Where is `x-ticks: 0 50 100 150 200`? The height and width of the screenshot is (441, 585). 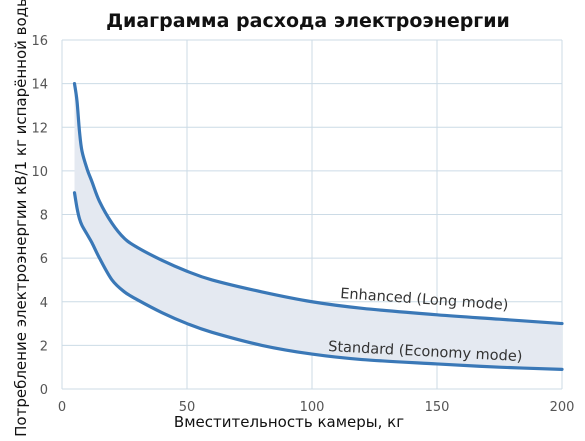
x-ticks: 0 50 100 150 200 is located at coordinates (316, 407).